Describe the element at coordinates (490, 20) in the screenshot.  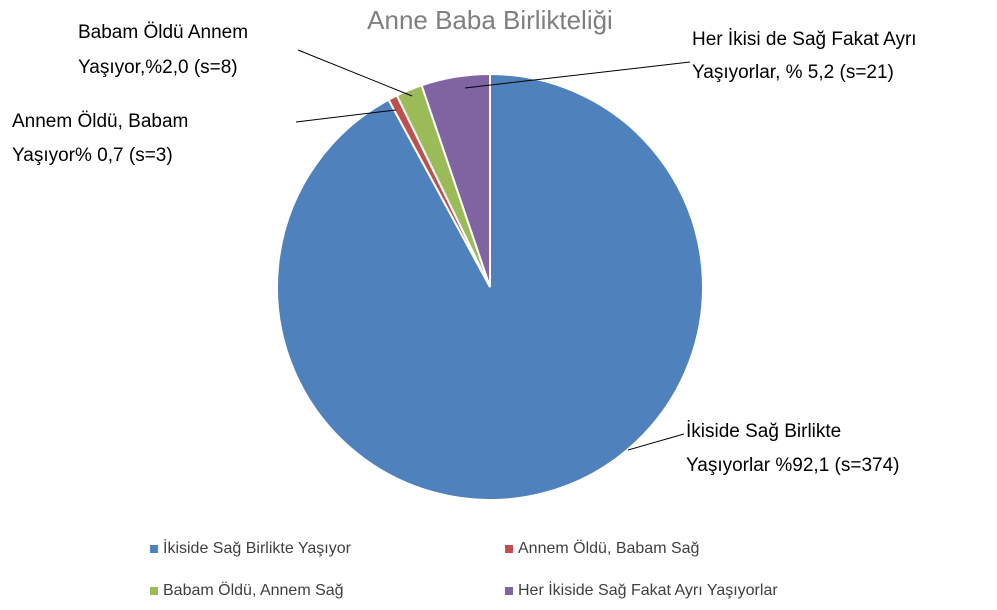
I see `chart-title: Anne Baba Birlikteliği` at that location.